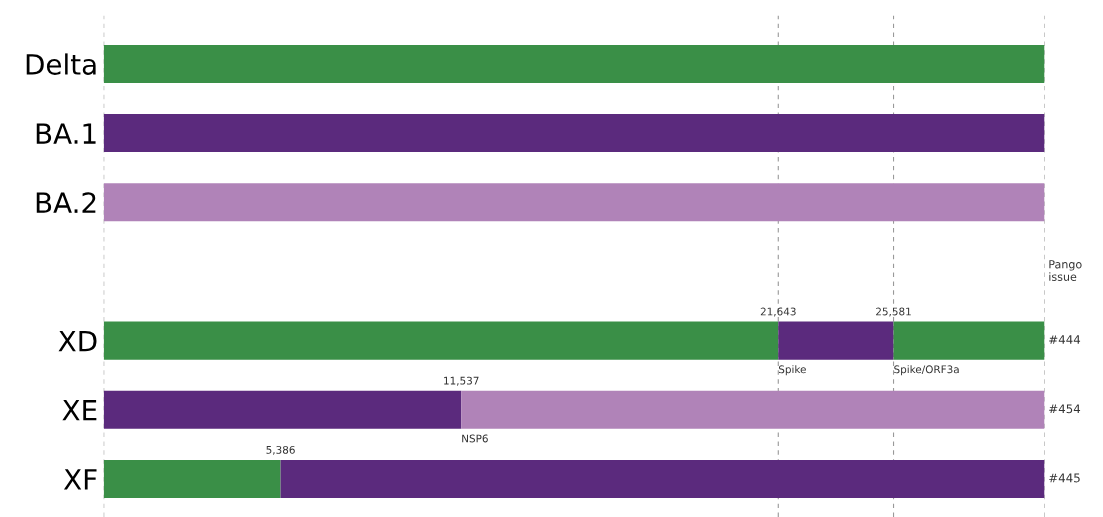 The width and height of the screenshot is (1103, 517). What do you see at coordinates (61, 64) in the screenshot?
I see `y-tick-label: Delta` at bounding box center [61, 64].